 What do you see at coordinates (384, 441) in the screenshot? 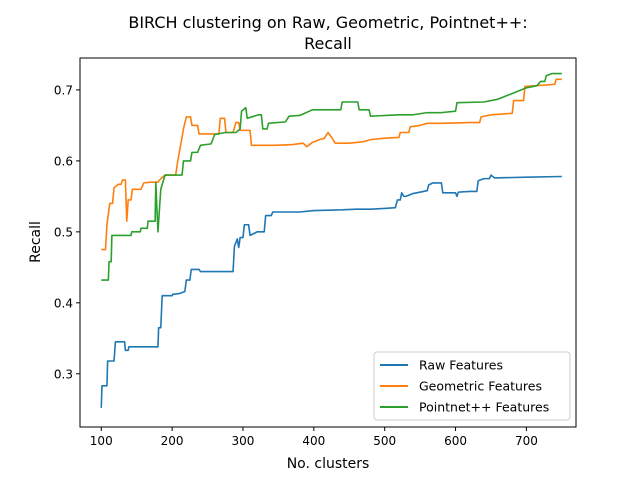
I see `x-tick-label: 500` at bounding box center [384, 441].